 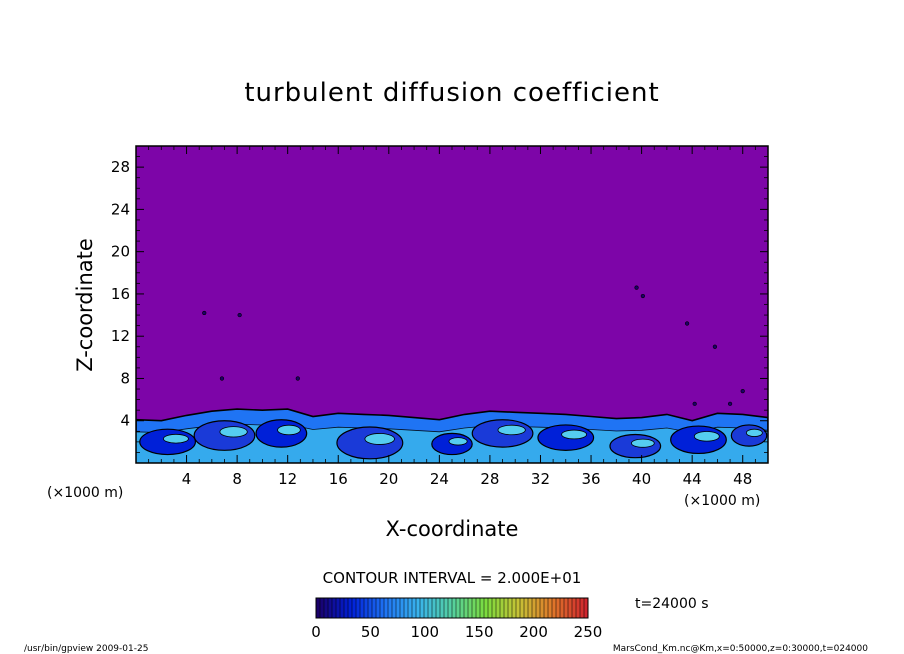 I want to click on x-tick-label: 20, so click(x=388, y=479).